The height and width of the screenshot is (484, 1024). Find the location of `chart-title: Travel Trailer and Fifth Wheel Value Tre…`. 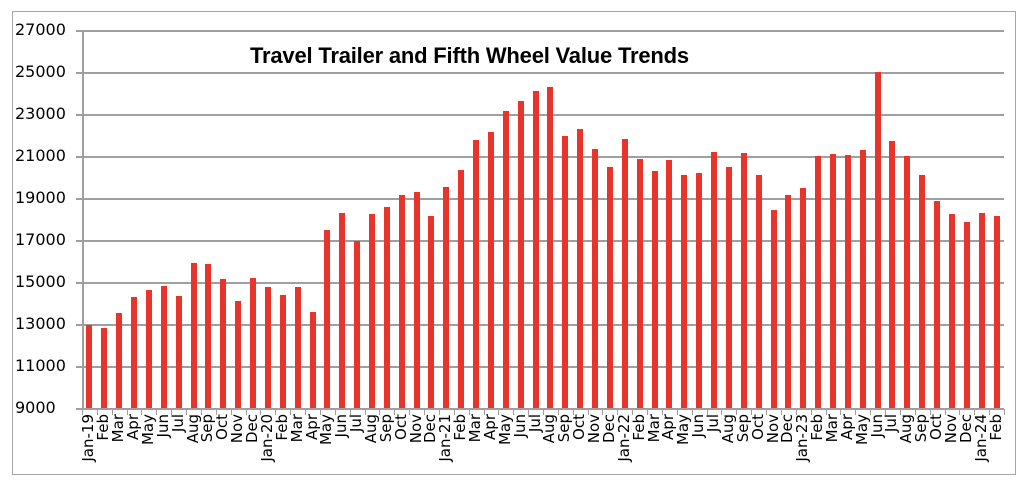

chart-title: Travel Trailer and Fifth Wheel Value Tre… is located at coordinates (469, 55).